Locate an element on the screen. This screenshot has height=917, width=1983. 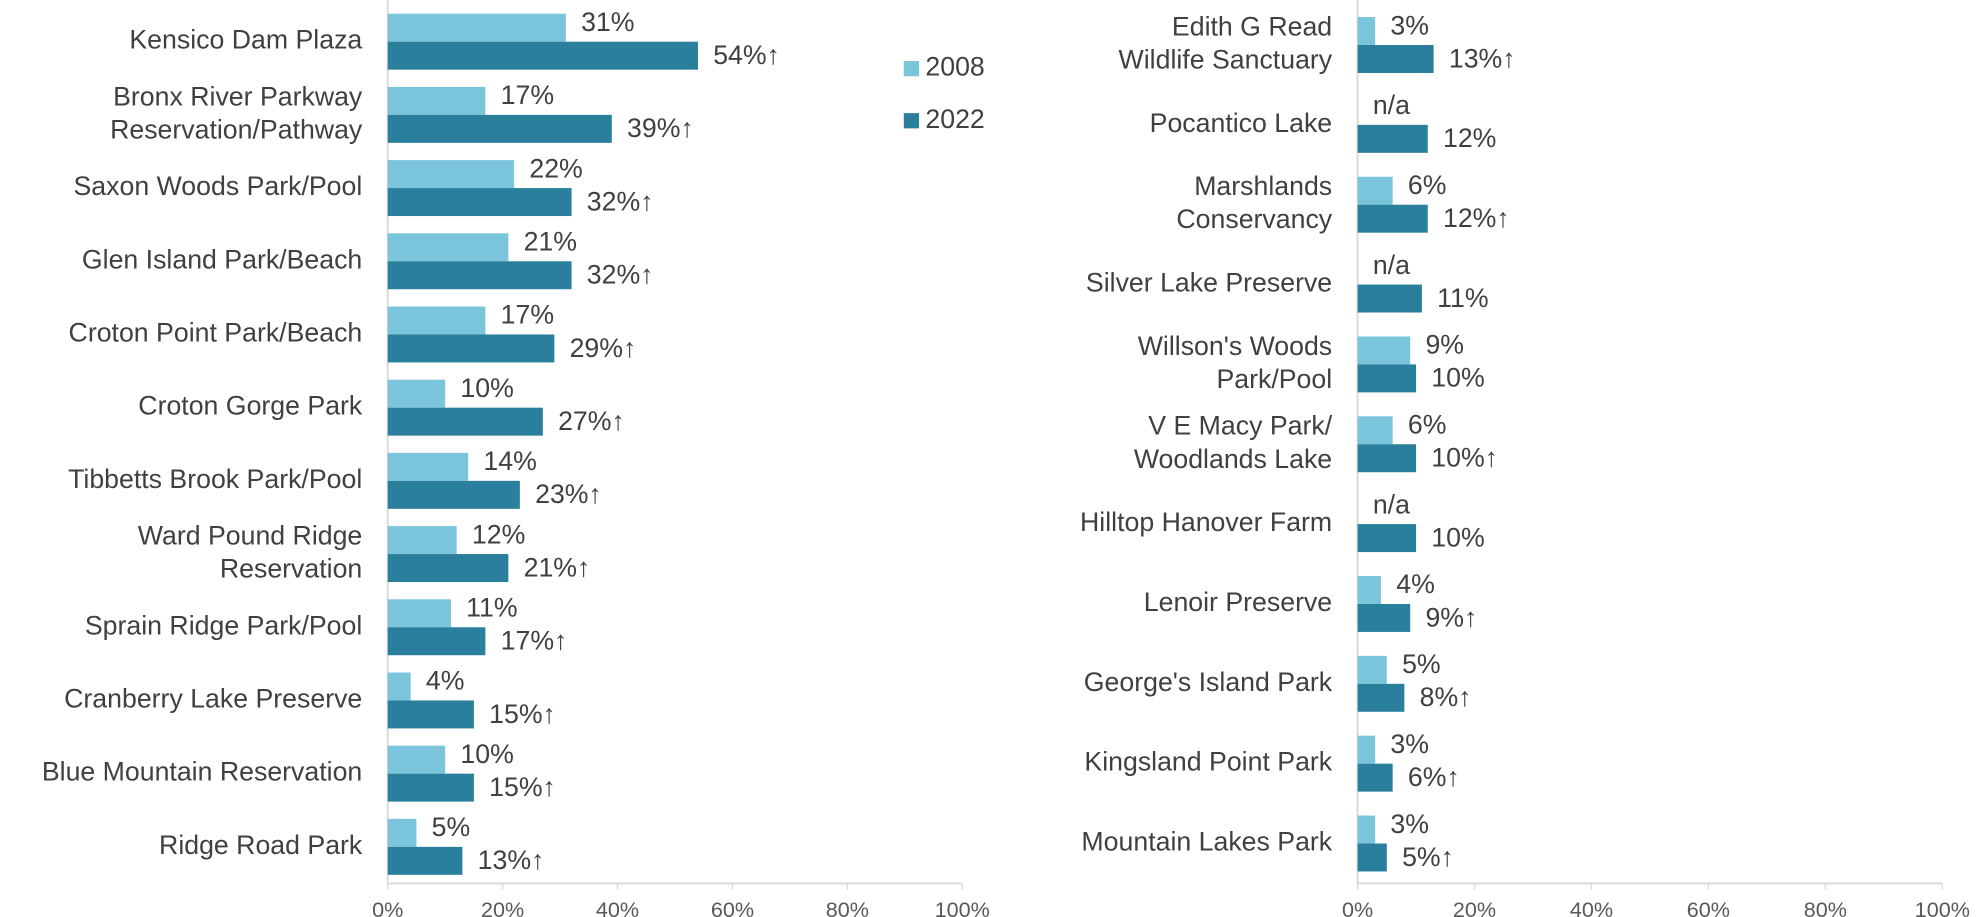
category-label: Croton Gorge Park is located at coordinates (250, 406).